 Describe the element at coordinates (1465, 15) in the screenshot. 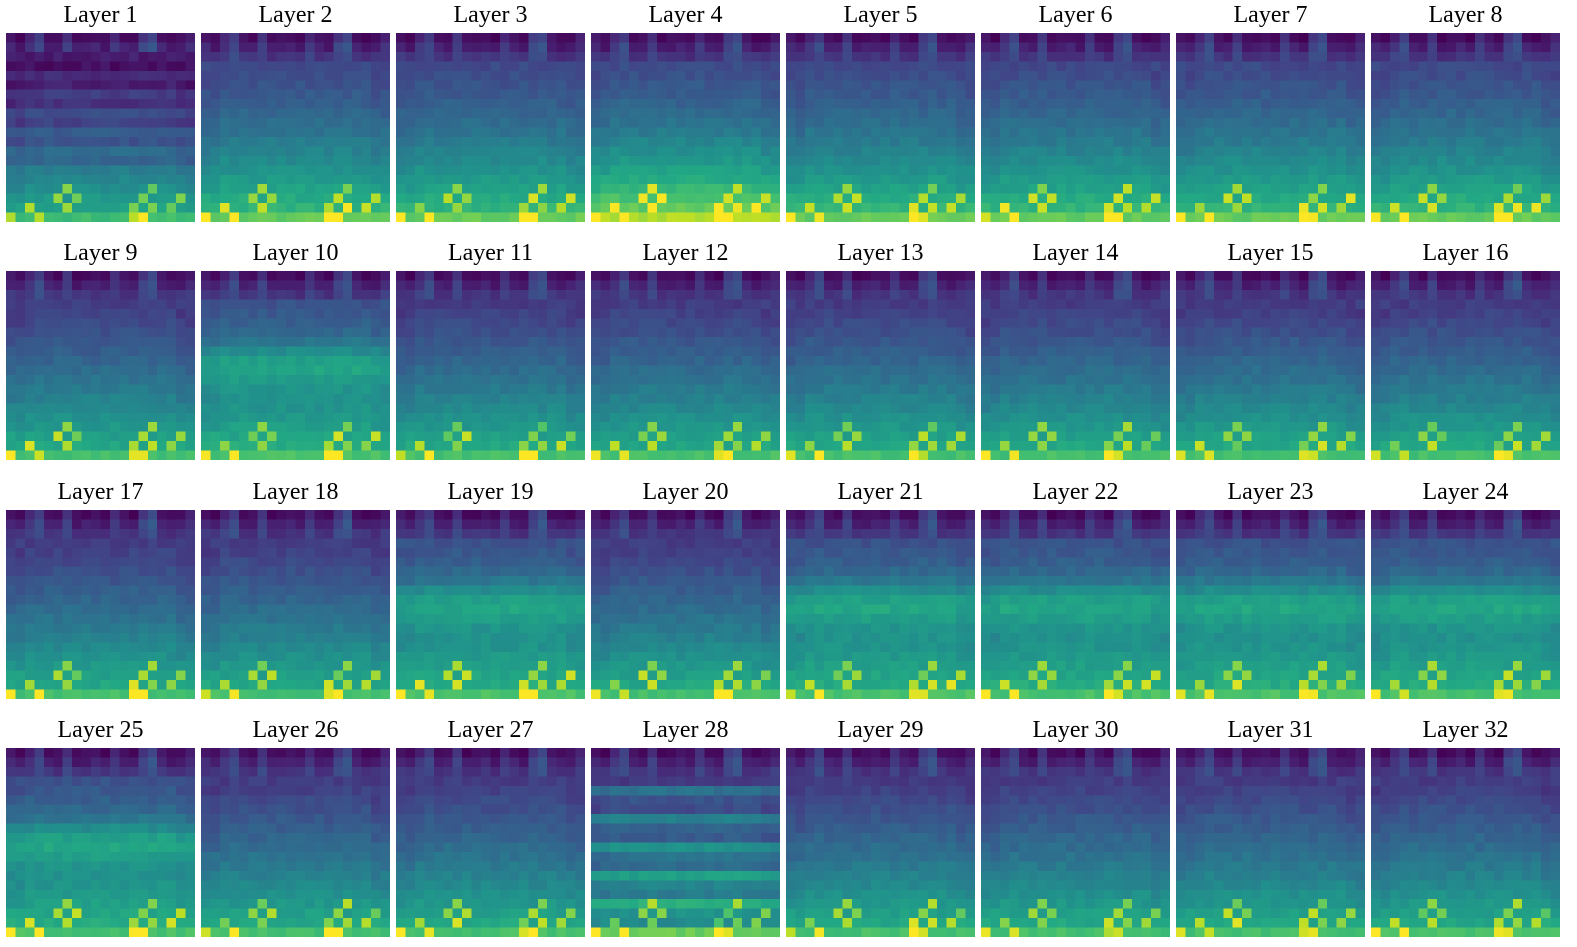

I see `panel-title: Layer 8` at that location.